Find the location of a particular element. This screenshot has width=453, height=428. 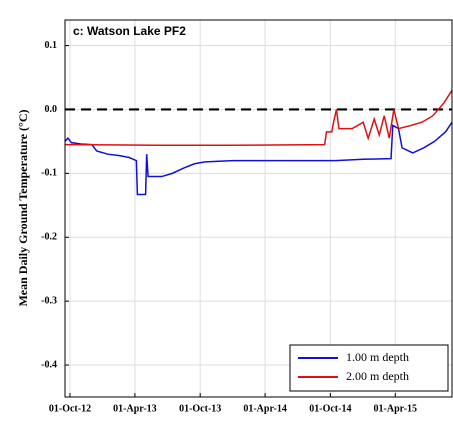

y-axis-label: Mean Daily Ground Temperature (°C) is located at coordinates (23, 207).